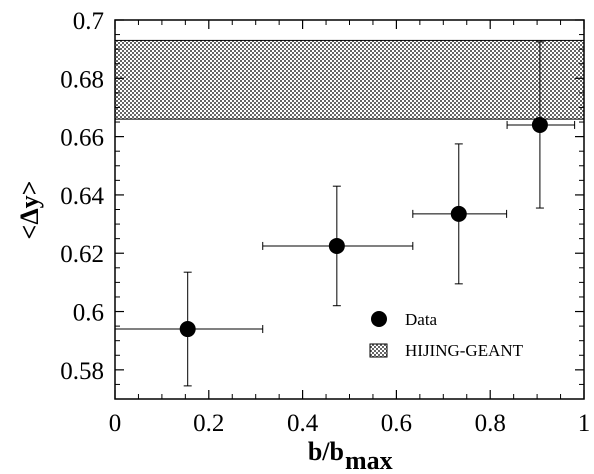 This screenshot has height=474, width=594. Describe the element at coordinates (88, 313) in the screenshot. I see `y-tick-label: 0.6` at that location.